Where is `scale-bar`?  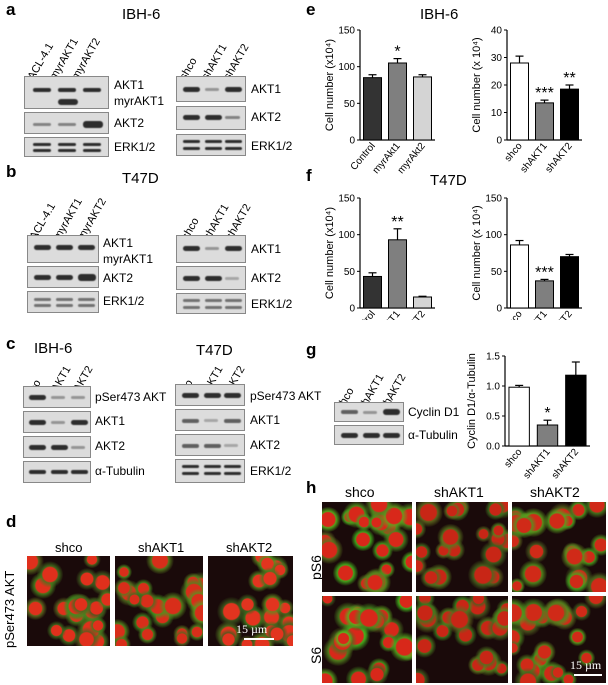
scale-bar is located at coordinates (259, 639).